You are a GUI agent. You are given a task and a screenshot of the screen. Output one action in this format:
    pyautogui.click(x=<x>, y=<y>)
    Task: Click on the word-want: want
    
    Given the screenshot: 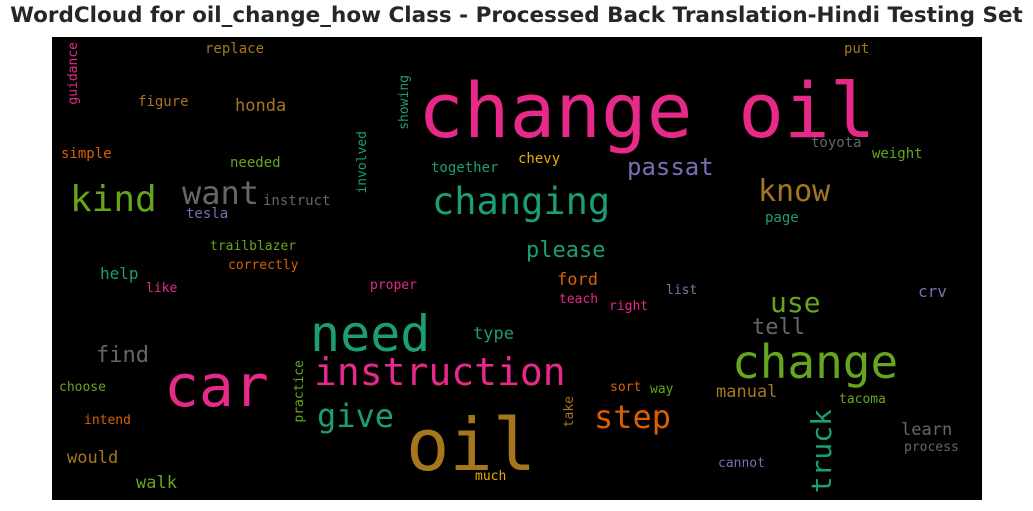 What is the action you would take?
    pyautogui.click(x=221, y=193)
    